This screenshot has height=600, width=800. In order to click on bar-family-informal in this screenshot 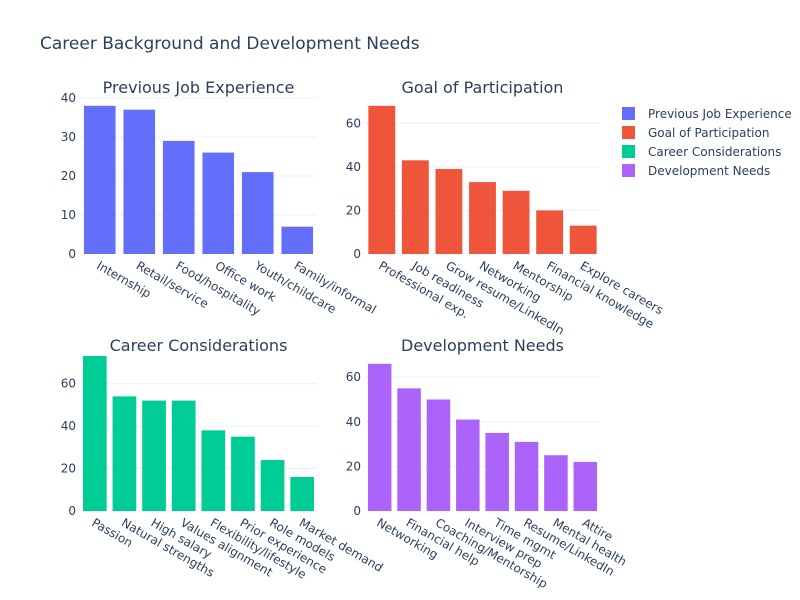, I will do `click(297, 240)`.